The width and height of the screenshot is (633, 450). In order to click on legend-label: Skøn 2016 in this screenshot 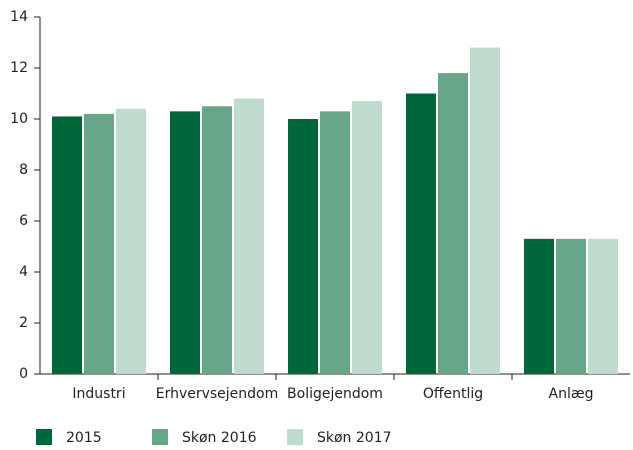, I will do `click(219, 438)`.